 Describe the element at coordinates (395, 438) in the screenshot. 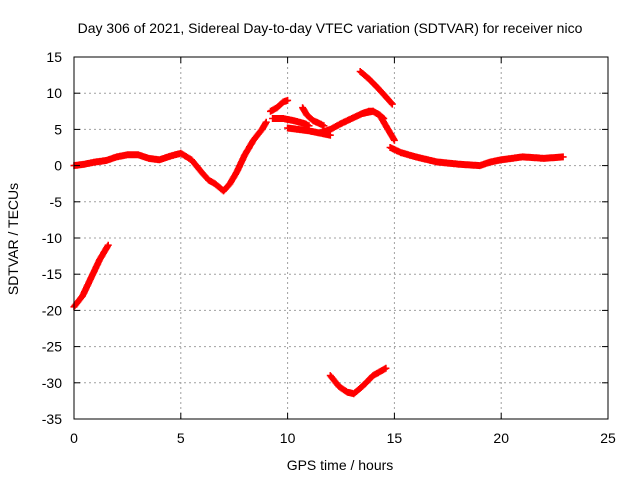

I see `x-tick-label: 15` at that location.